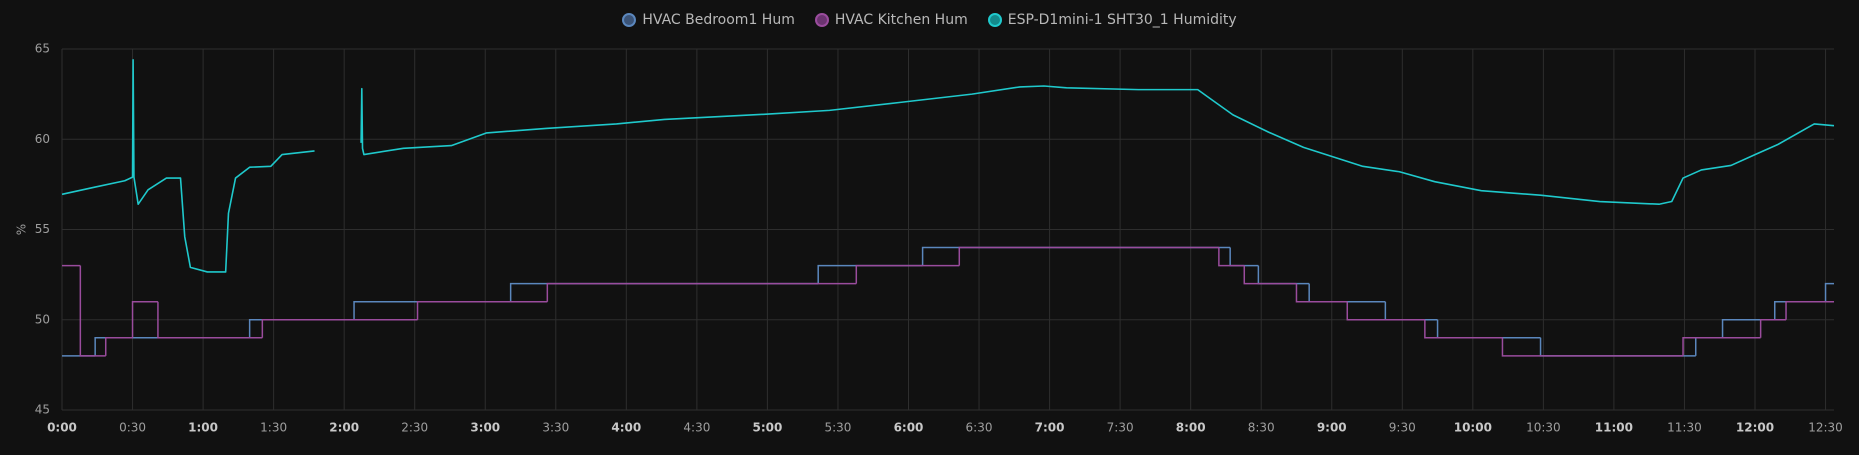  Describe the element at coordinates (1473, 428) in the screenshot. I see `x-tick-label: 10:00` at that location.